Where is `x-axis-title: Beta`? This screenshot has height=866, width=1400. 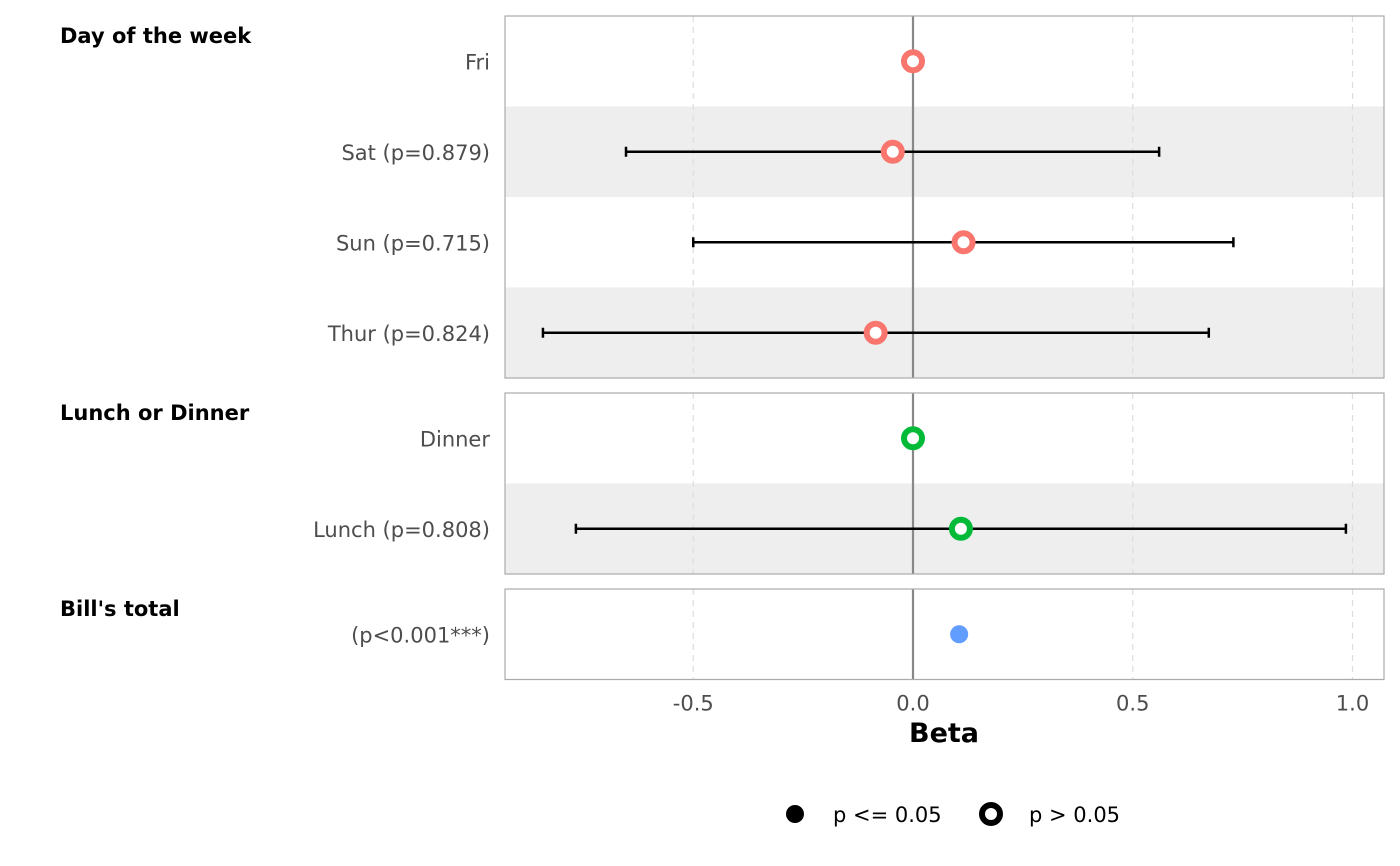 x-axis-title: Beta is located at coordinates (944, 733).